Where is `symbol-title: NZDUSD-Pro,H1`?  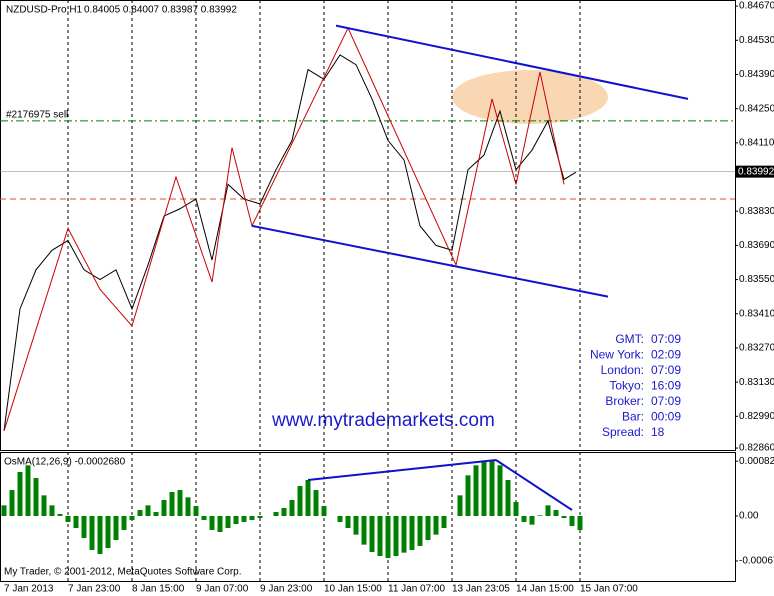 symbol-title: NZDUSD-Pro,H1 is located at coordinates (44, 10).